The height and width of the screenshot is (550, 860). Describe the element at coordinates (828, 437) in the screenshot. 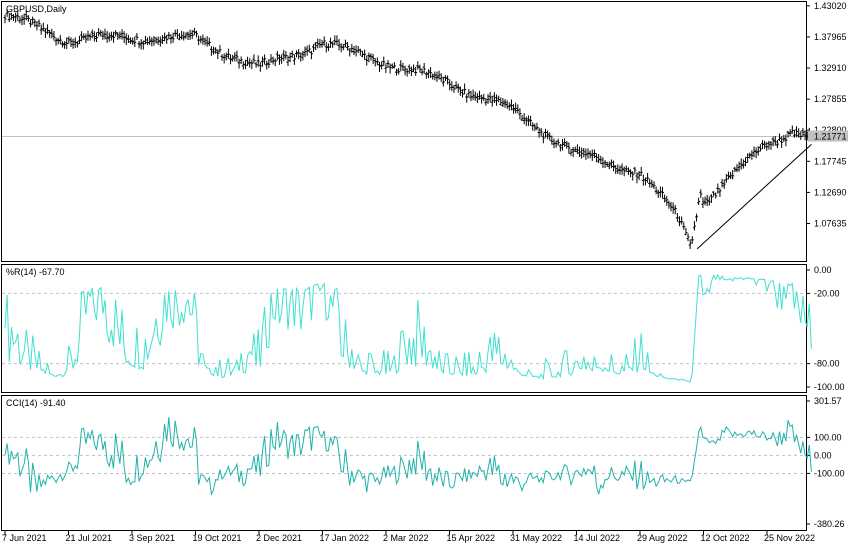

I see `cci-y-tick-label: 100.00` at that location.